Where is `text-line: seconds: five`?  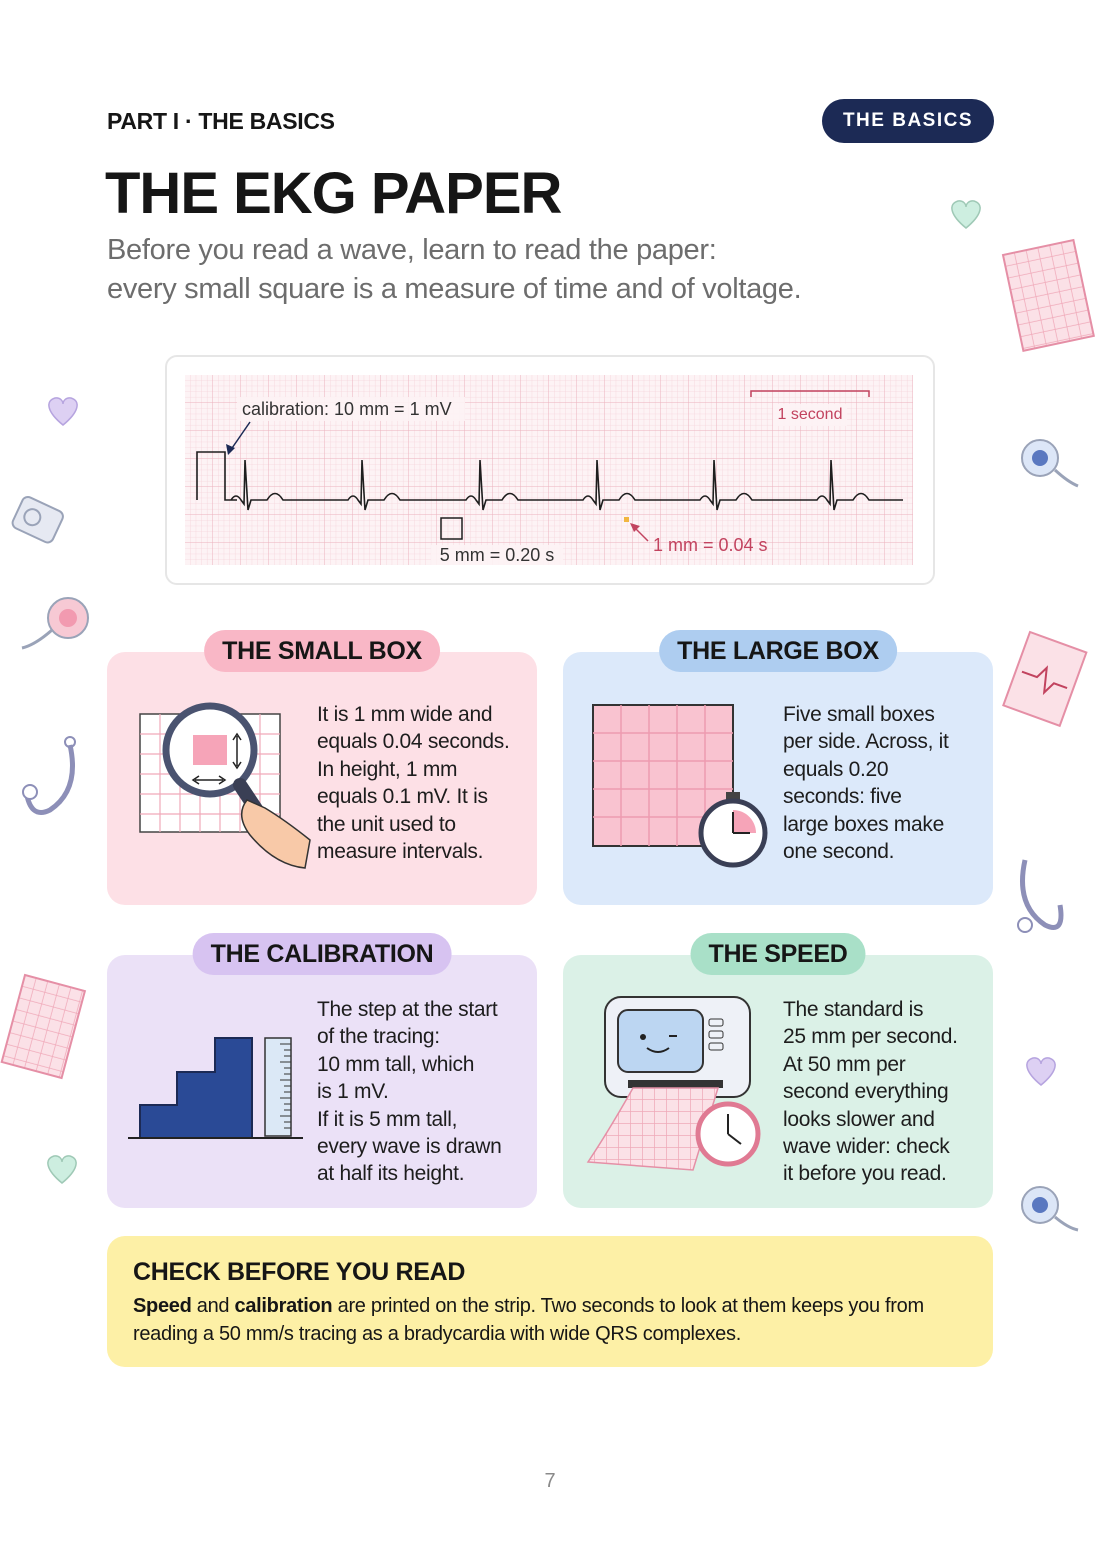
text-line: seconds: five is located at coordinates (842, 797).